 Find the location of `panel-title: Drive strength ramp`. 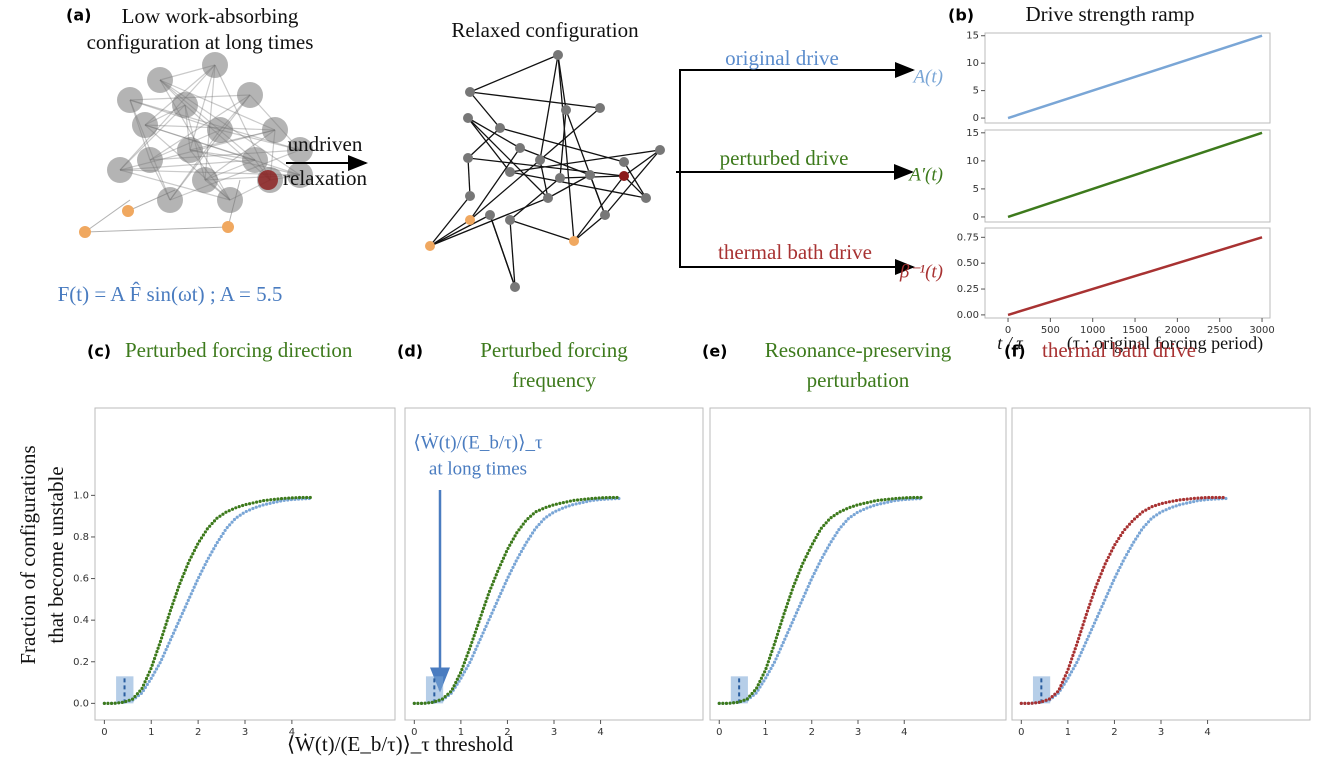

panel-title: Drive strength ramp is located at coordinates (1109, 14).